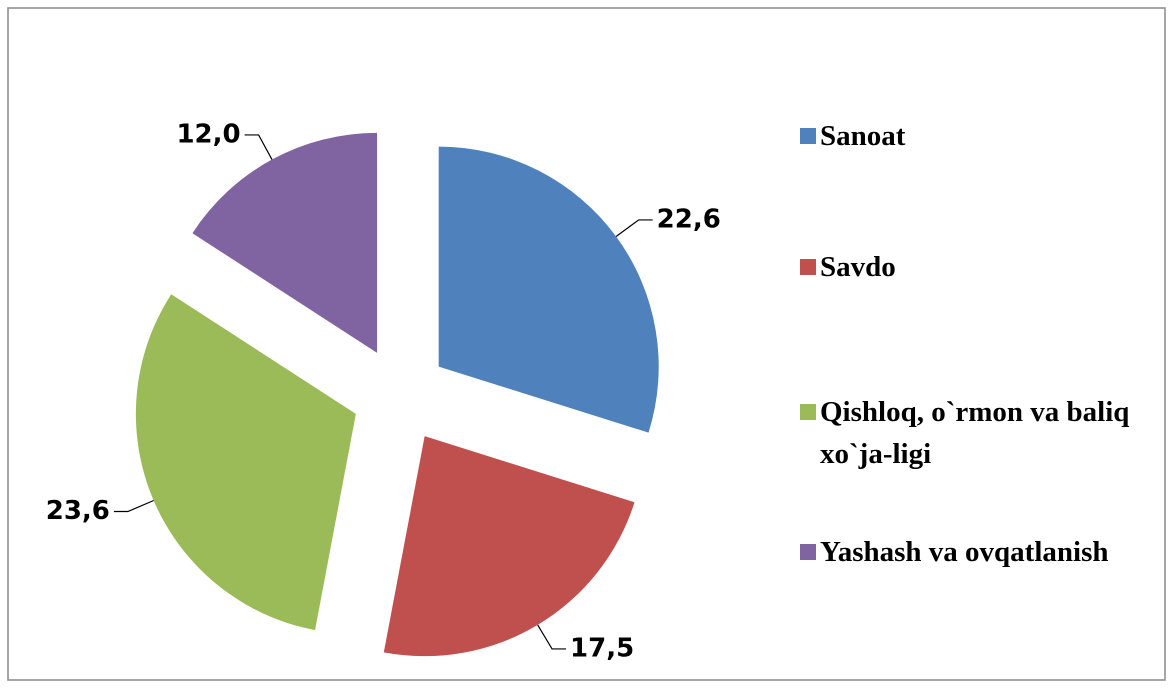 This screenshot has height=688, width=1173. I want to click on legend-item: Sanoat, so click(980, 136).